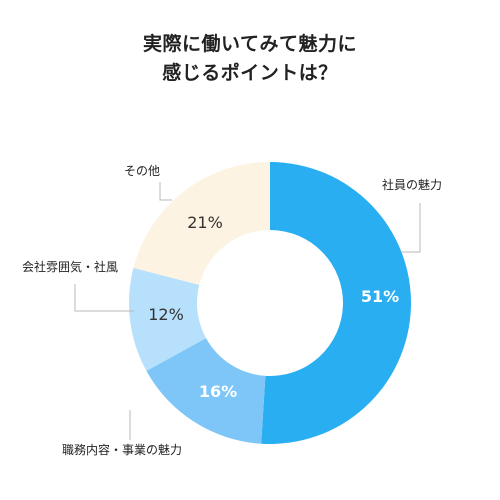  I want to click on category-label-atmosphere: 会社雰囲気・社風, so click(70, 266).